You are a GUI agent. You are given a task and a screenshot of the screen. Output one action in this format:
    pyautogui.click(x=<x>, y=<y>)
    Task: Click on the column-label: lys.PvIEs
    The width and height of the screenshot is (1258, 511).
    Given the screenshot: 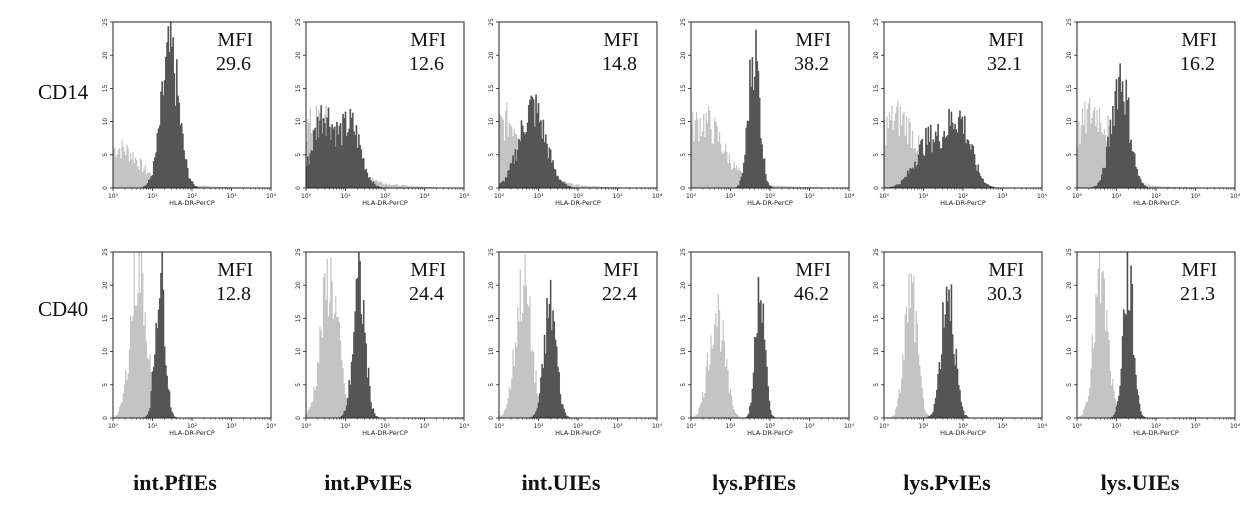 What is the action you would take?
    pyautogui.click(x=947, y=482)
    